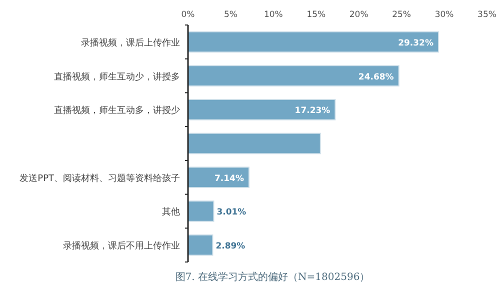 This screenshot has width=500, height=291. I want to click on x-tick-label: 5%, so click(231, 15).